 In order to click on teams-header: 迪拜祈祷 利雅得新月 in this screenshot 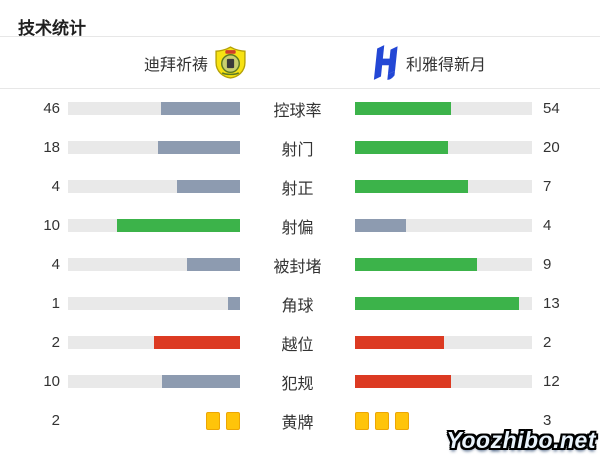, I will do `click(300, 62)`.